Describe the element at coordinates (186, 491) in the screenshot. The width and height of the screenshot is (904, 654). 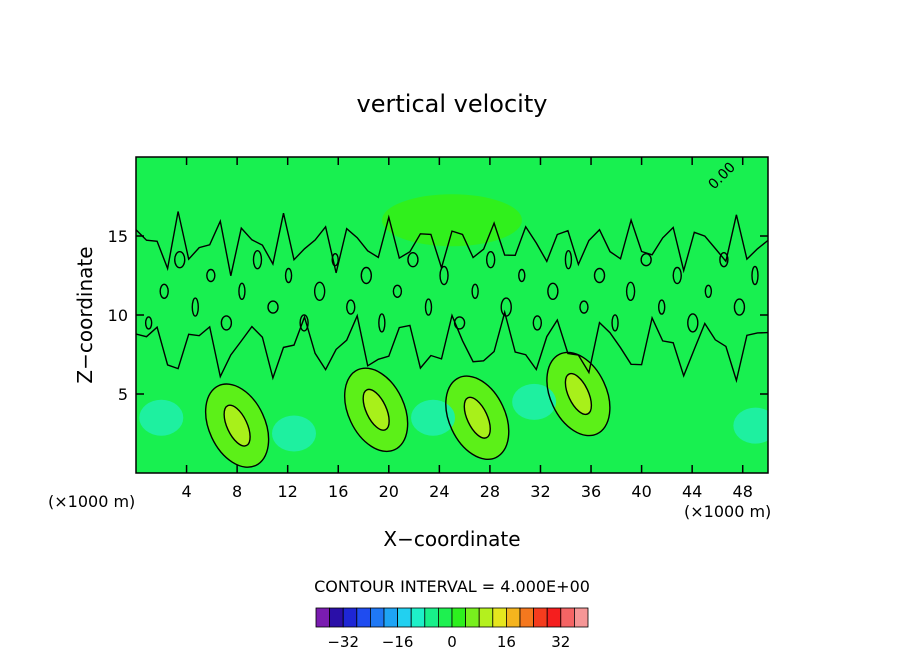
I see `x-tick-label: 4` at that location.